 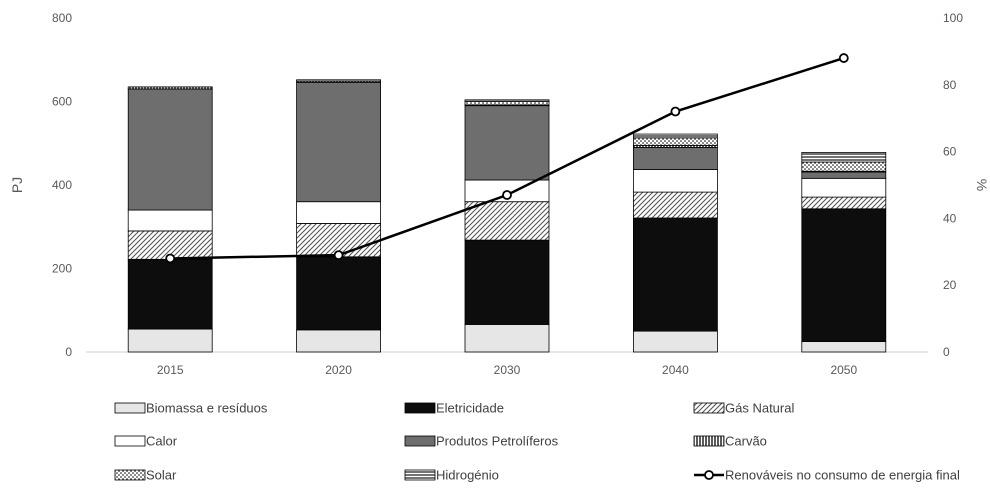 I want to click on y2-tick-label: 100, so click(x=953, y=18).